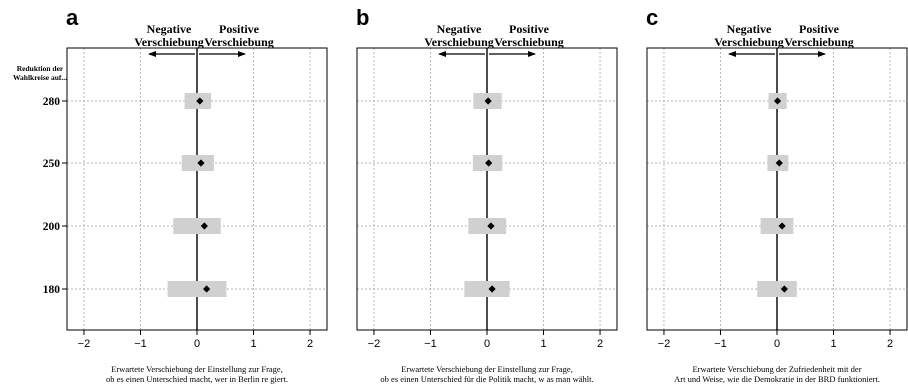 The width and height of the screenshot is (908, 389). I want to click on y-tick-label: 280, so click(52, 102).